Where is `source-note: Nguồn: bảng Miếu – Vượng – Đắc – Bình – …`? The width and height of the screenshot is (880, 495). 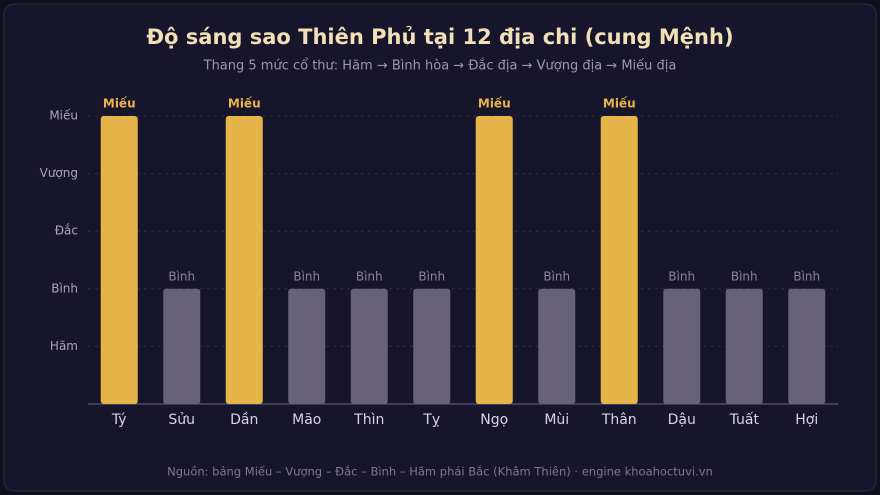
source-note: Nguồn: bảng Miếu – Vượng – Đắc – Bình – … is located at coordinates (440, 472).